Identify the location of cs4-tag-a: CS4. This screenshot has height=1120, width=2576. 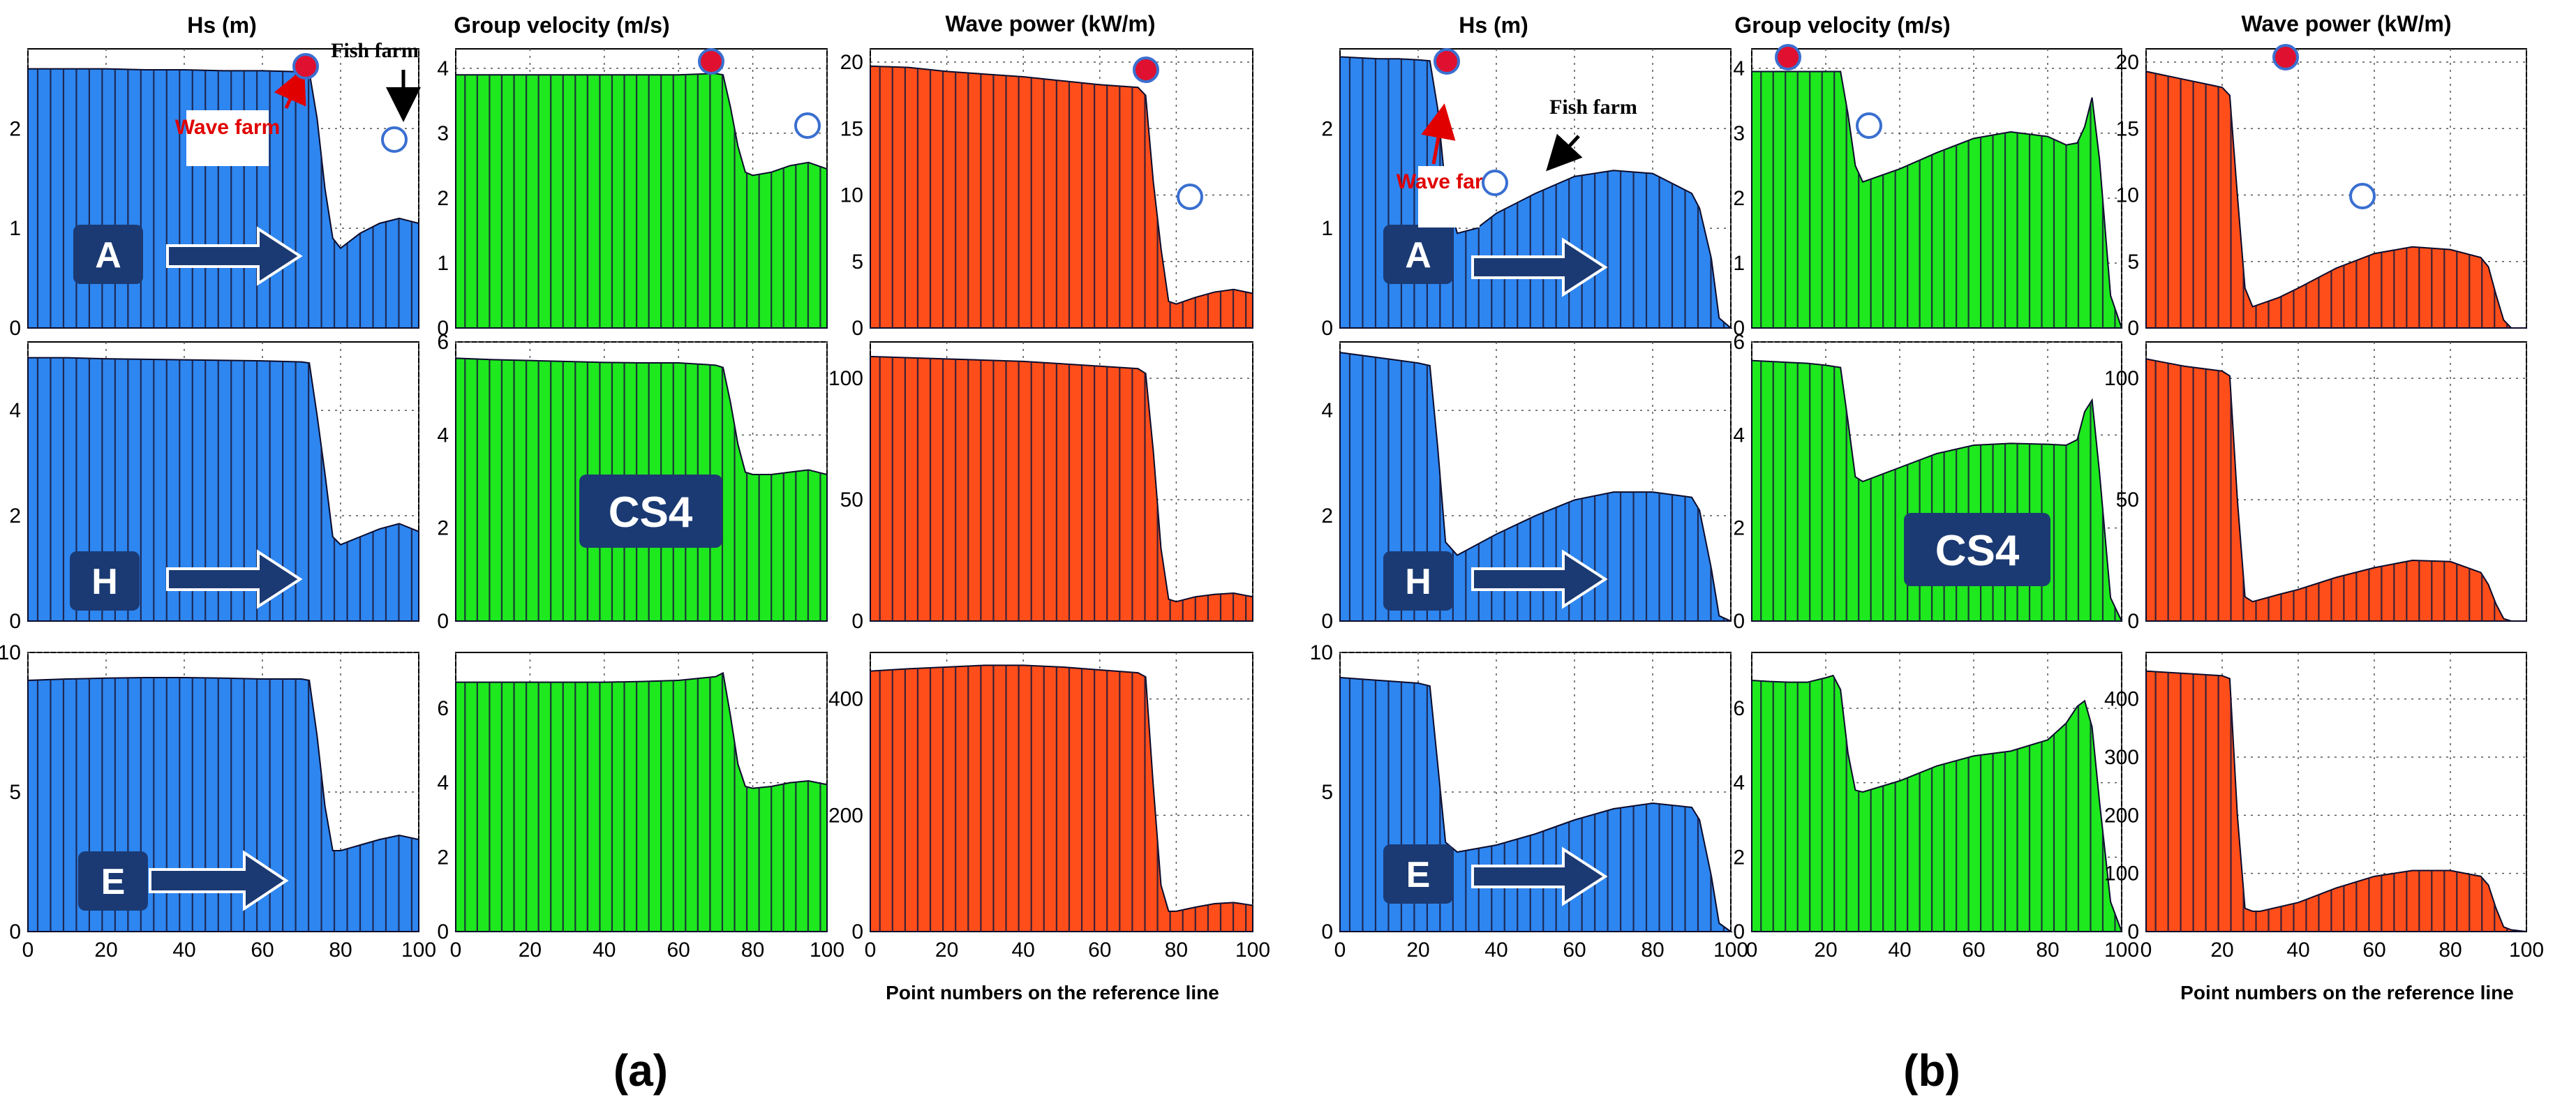
(650, 511).